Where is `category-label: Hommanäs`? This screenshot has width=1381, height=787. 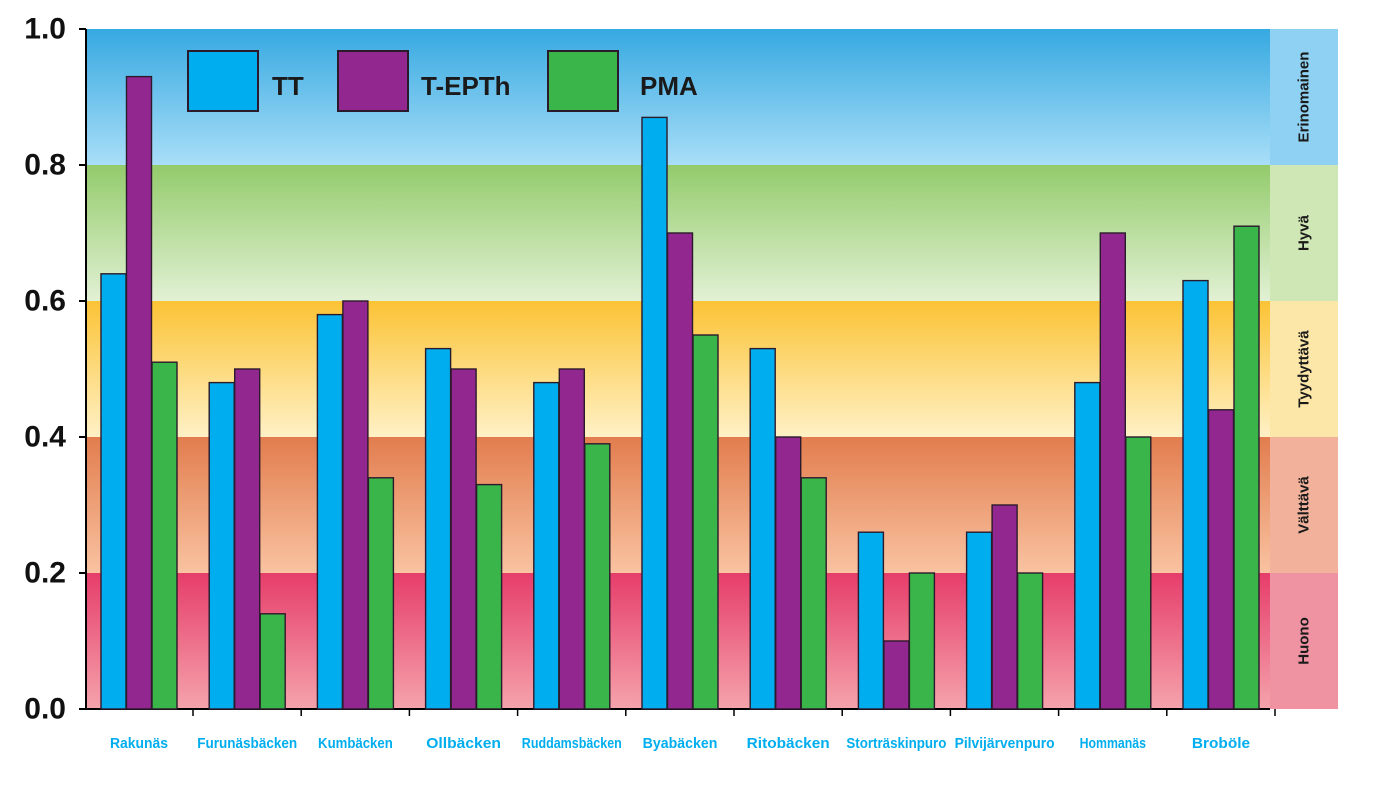
category-label: Hommanäs is located at coordinates (1113, 743).